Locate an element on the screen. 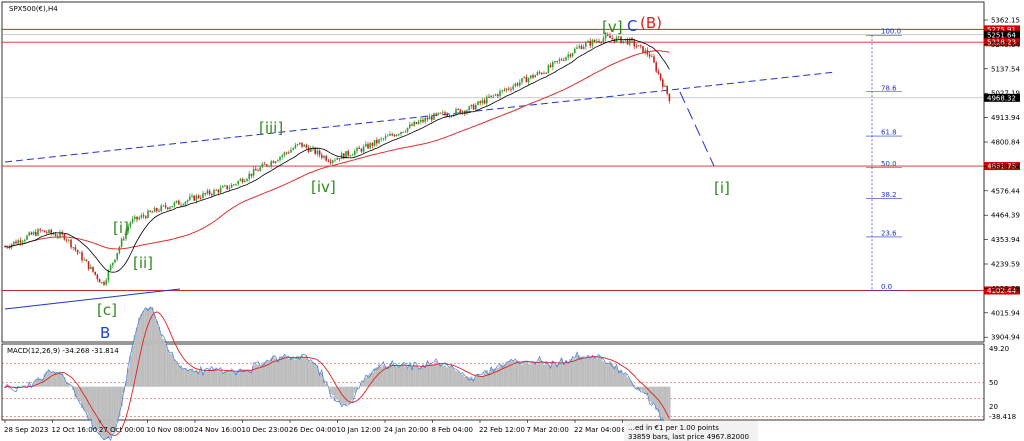 The height and width of the screenshot is (441, 1024). wave-label-C: C is located at coordinates (632, 26).